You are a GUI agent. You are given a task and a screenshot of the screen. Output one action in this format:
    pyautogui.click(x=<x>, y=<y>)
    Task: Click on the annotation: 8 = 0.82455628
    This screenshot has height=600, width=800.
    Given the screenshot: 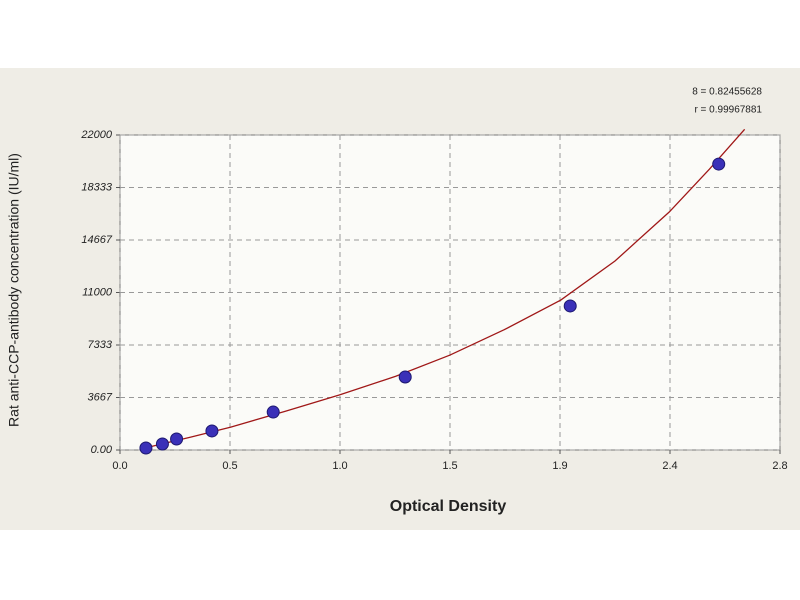 What is the action you would take?
    pyautogui.click(x=727, y=92)
    